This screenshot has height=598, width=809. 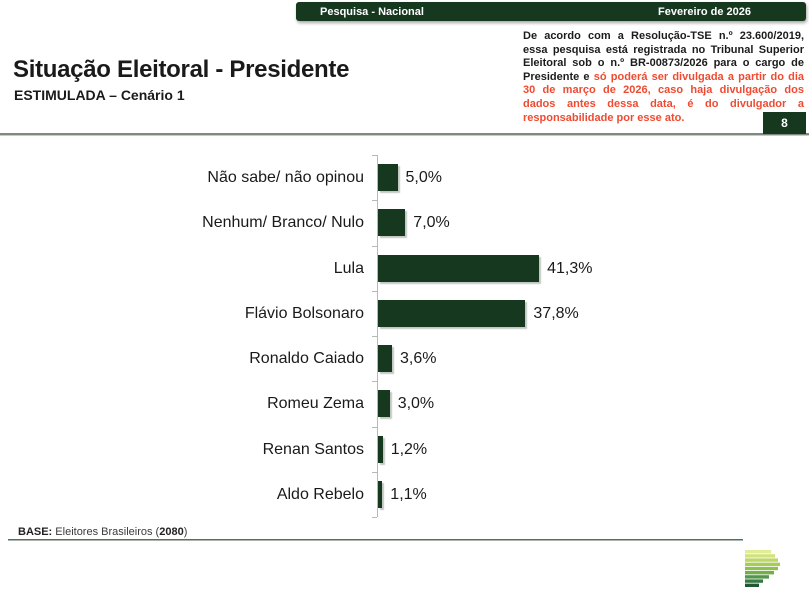 I want to click on base-note-label: BASE:, so click(x=35, y=532).